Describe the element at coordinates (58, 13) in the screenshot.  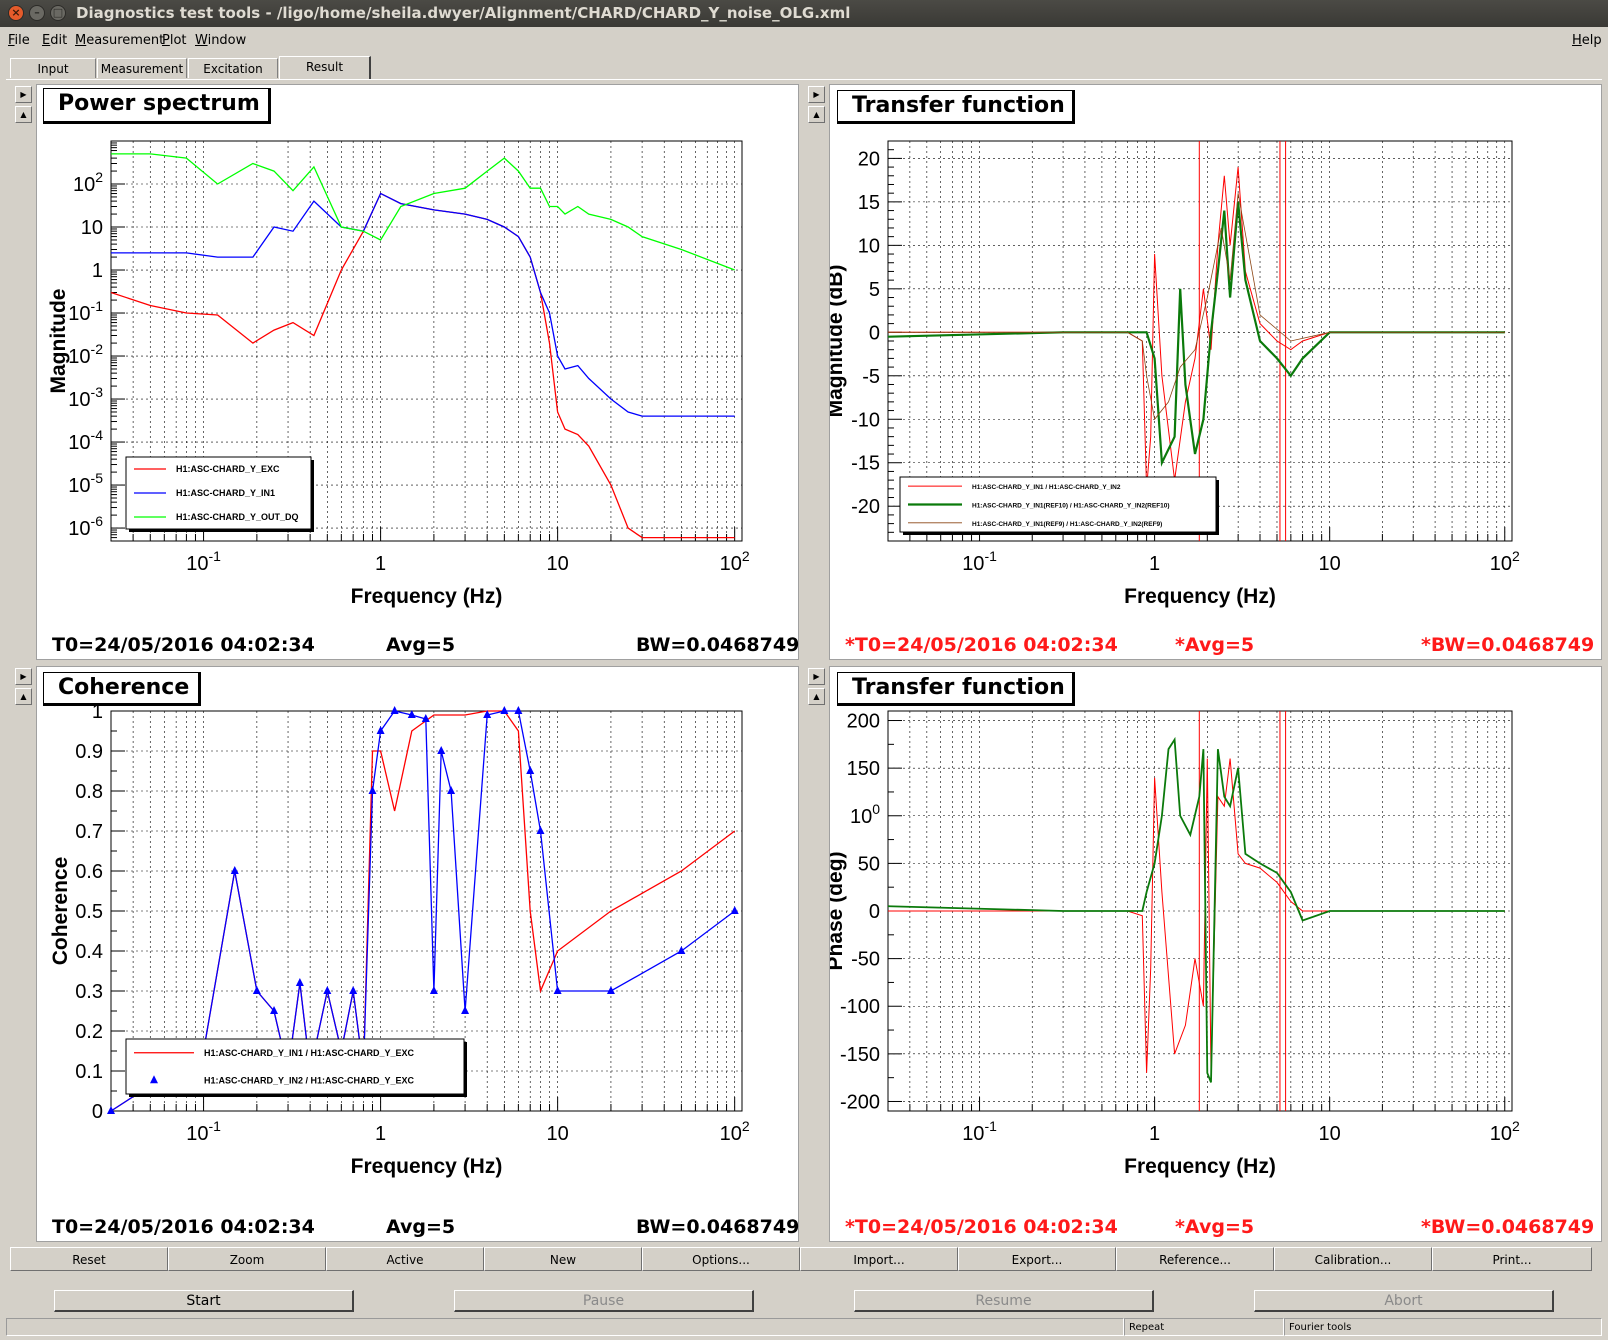
I see `maximize-window-icon: □` at that location.